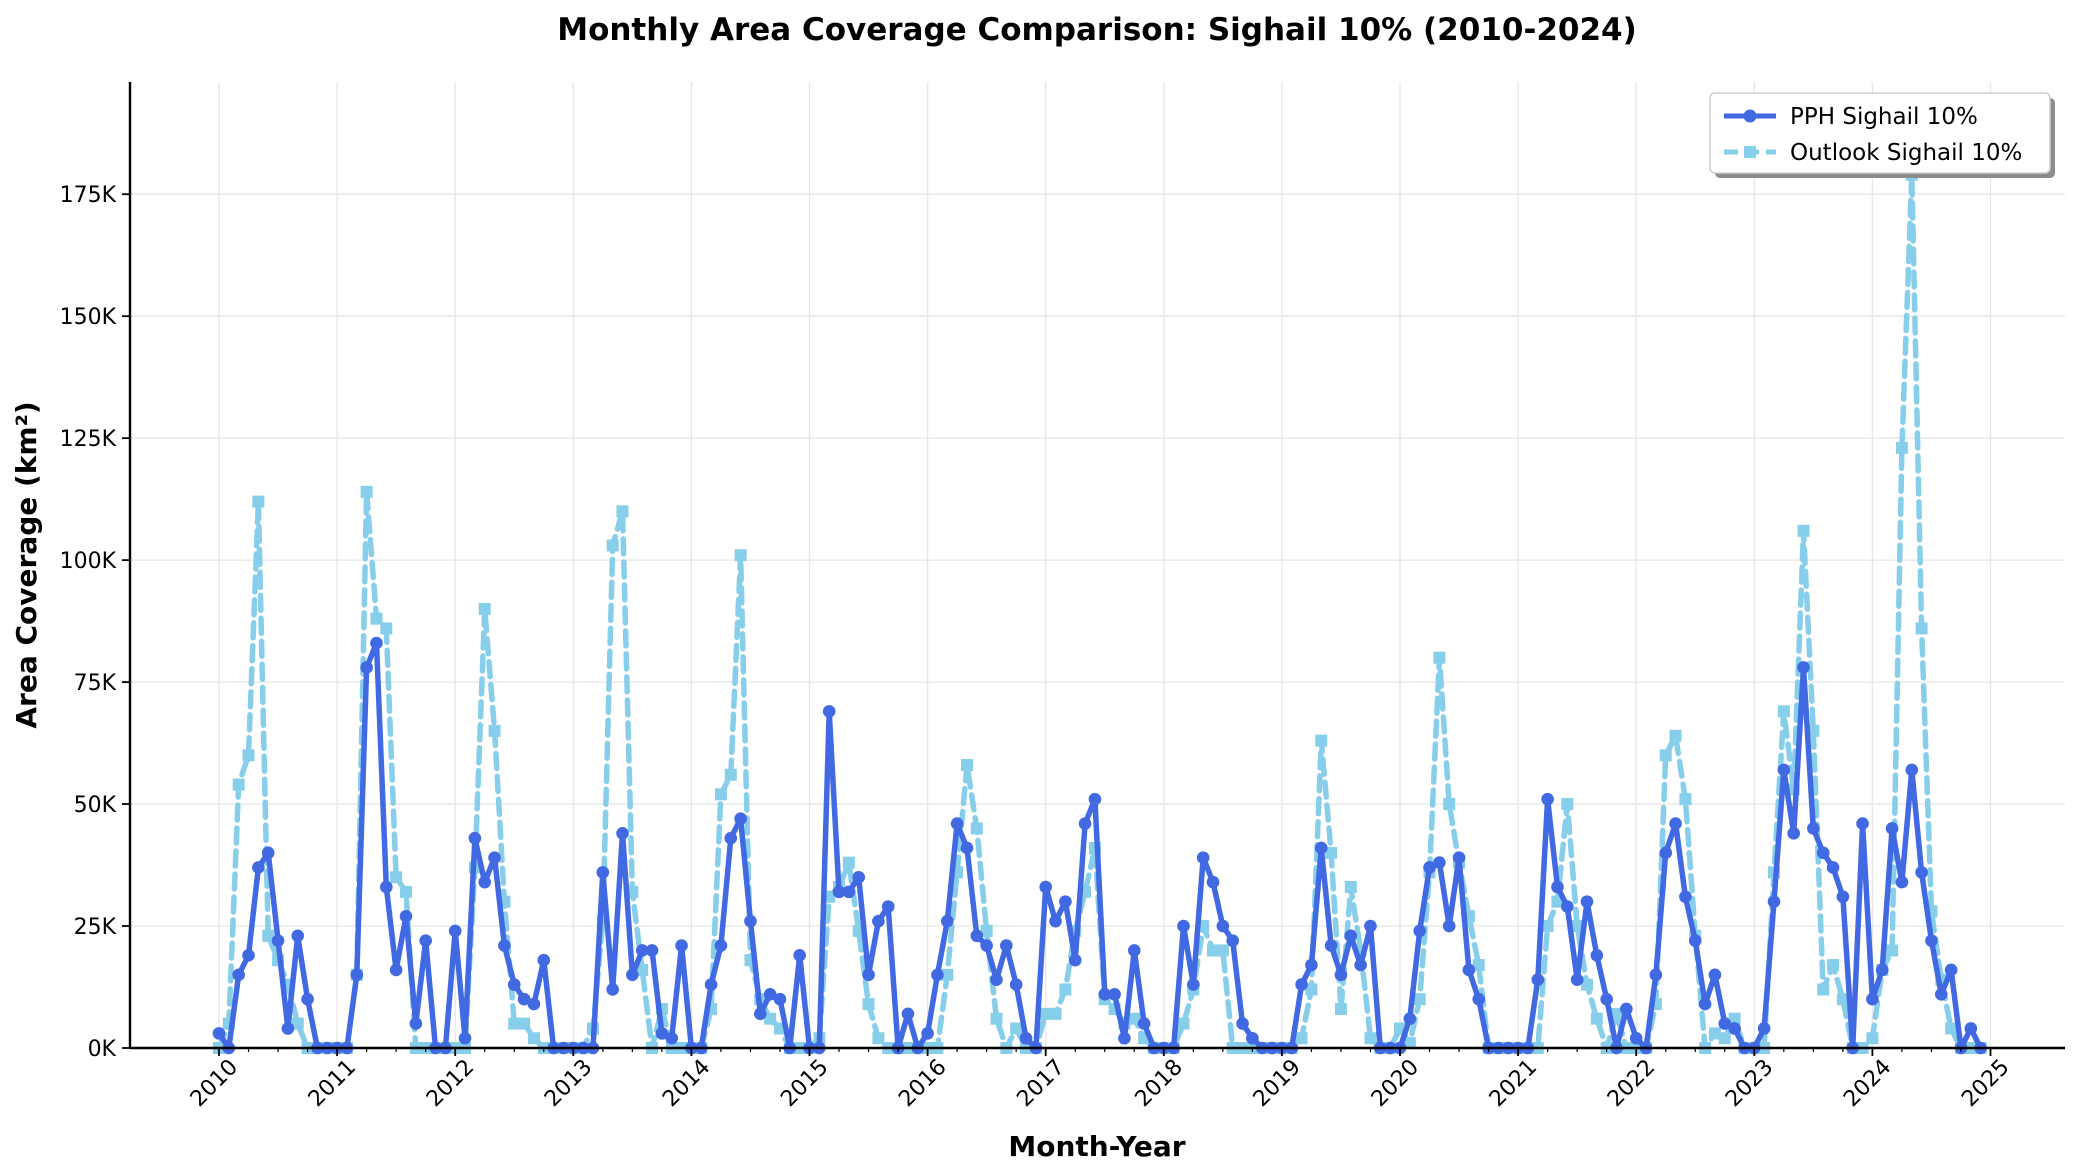 Image resolution: width=2075 pixels, height=1175 pixels. What do you see at coordinates (1985, 1083) in the screenshot?
I see `x-tick-label: 2025` at bounding box center [1985, 1083].